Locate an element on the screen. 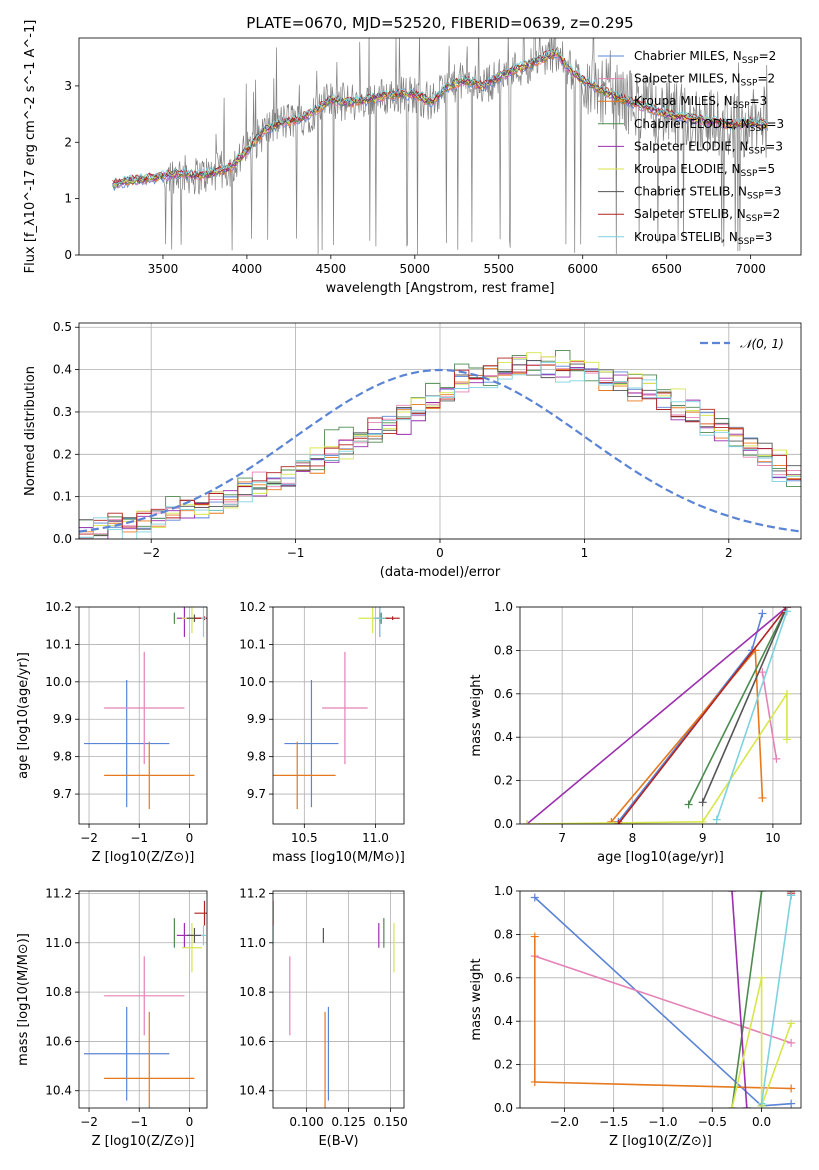 The width and height of the screenshot is (819, 1170). weight-line-chabrier_elodie is located at coordinates (737, 706).